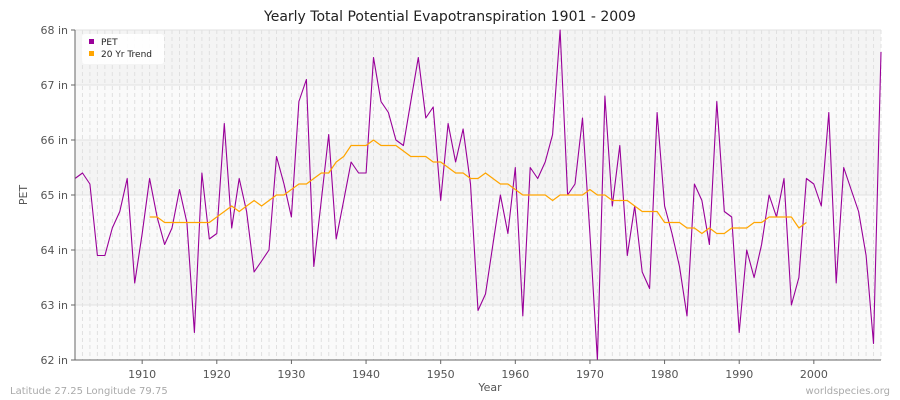 This screenshot has width=900, height=400. Describe the element at coordinates (89, 391) in the screenshot. I see `location-footer: Latitude 27.25 Longitude 79.75` at that location.